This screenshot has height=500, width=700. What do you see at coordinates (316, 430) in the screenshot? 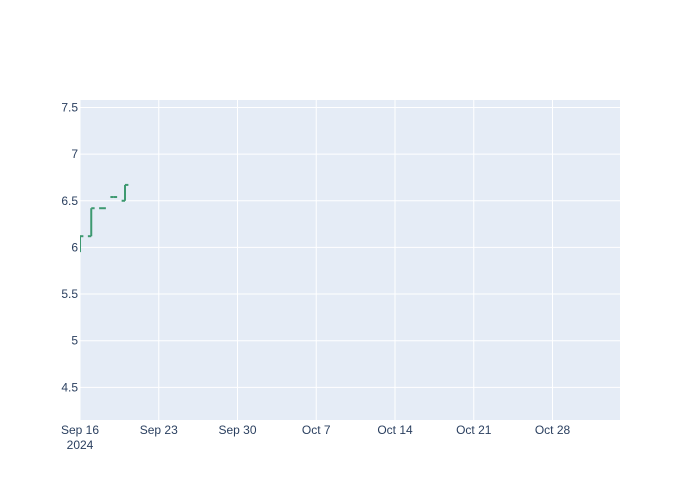
I see `x-tick-label: Oct 7` at bounding box center [316, 430].